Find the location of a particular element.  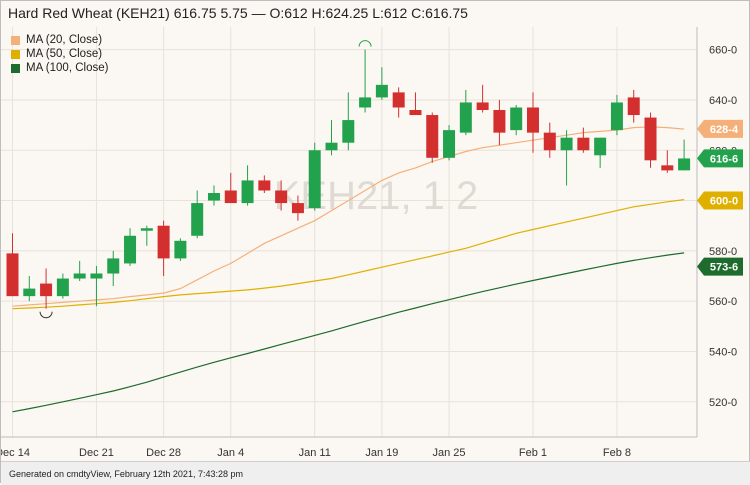

x-tick-label: Feb 1 is located at coordinates (533, 453).